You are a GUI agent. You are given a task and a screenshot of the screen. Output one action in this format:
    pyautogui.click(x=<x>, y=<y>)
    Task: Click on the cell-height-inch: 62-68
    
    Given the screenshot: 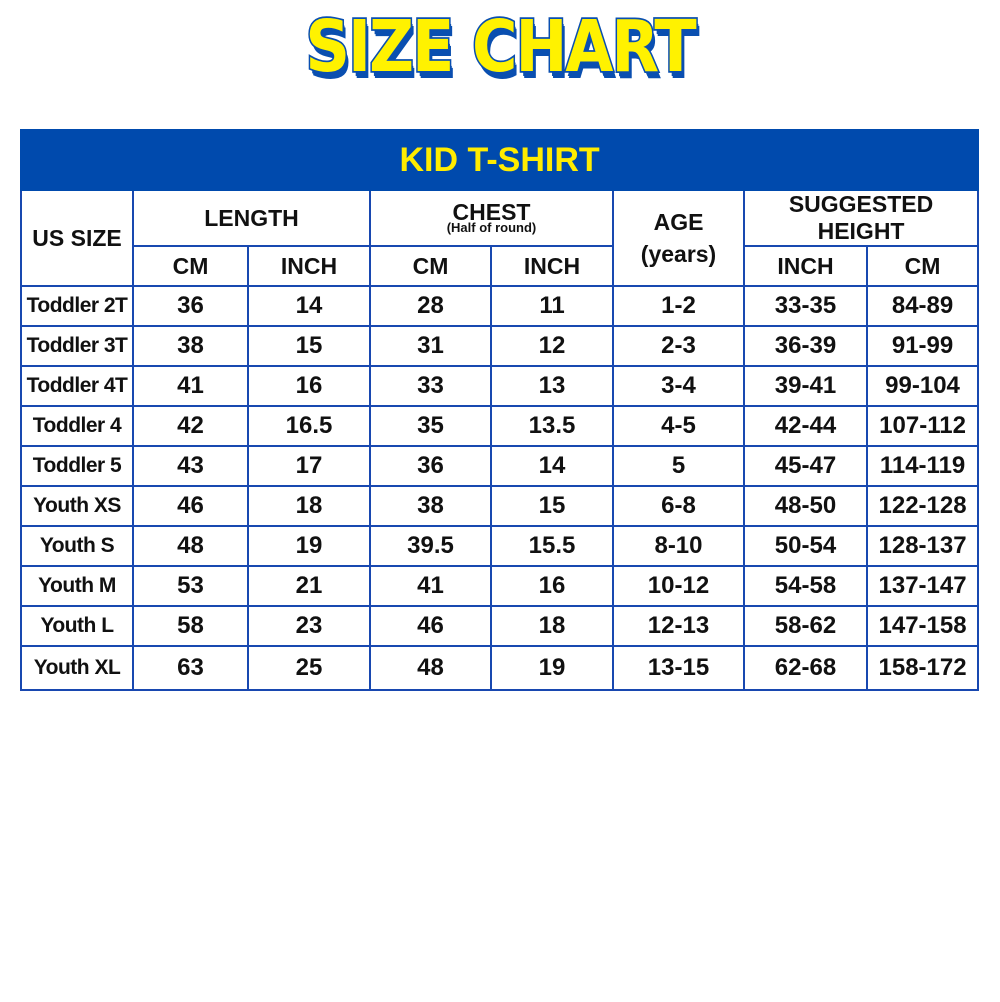 What is the action you would take?
    pyautogui.click(x=805, y=668)
    